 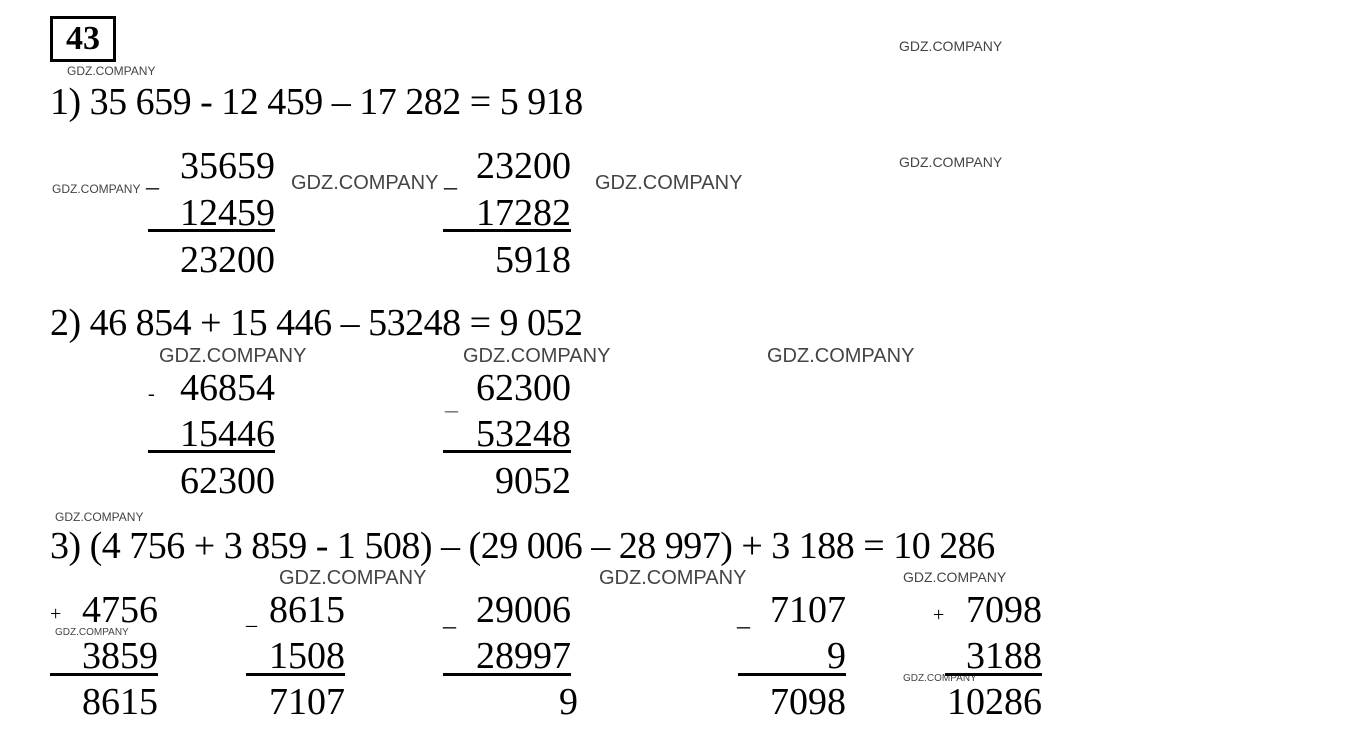 What do you see at coordinates (523, 388) in the screenshot?
I see `minuend: 62300` at bounding box center [523, 388].